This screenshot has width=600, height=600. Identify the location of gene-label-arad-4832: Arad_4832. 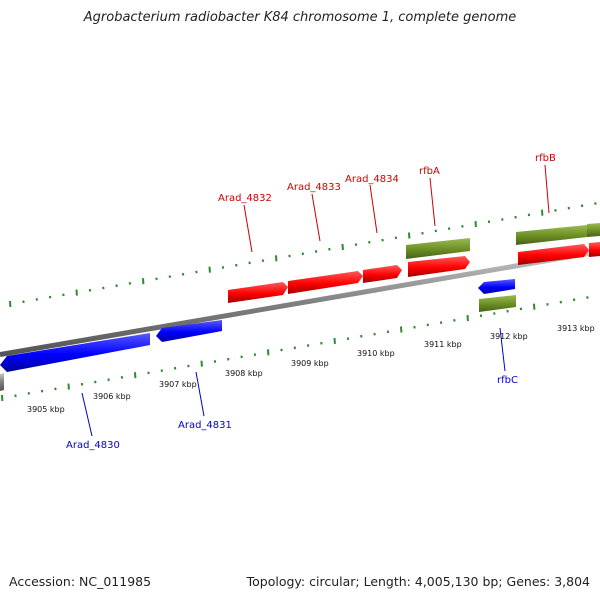
(245, 198).